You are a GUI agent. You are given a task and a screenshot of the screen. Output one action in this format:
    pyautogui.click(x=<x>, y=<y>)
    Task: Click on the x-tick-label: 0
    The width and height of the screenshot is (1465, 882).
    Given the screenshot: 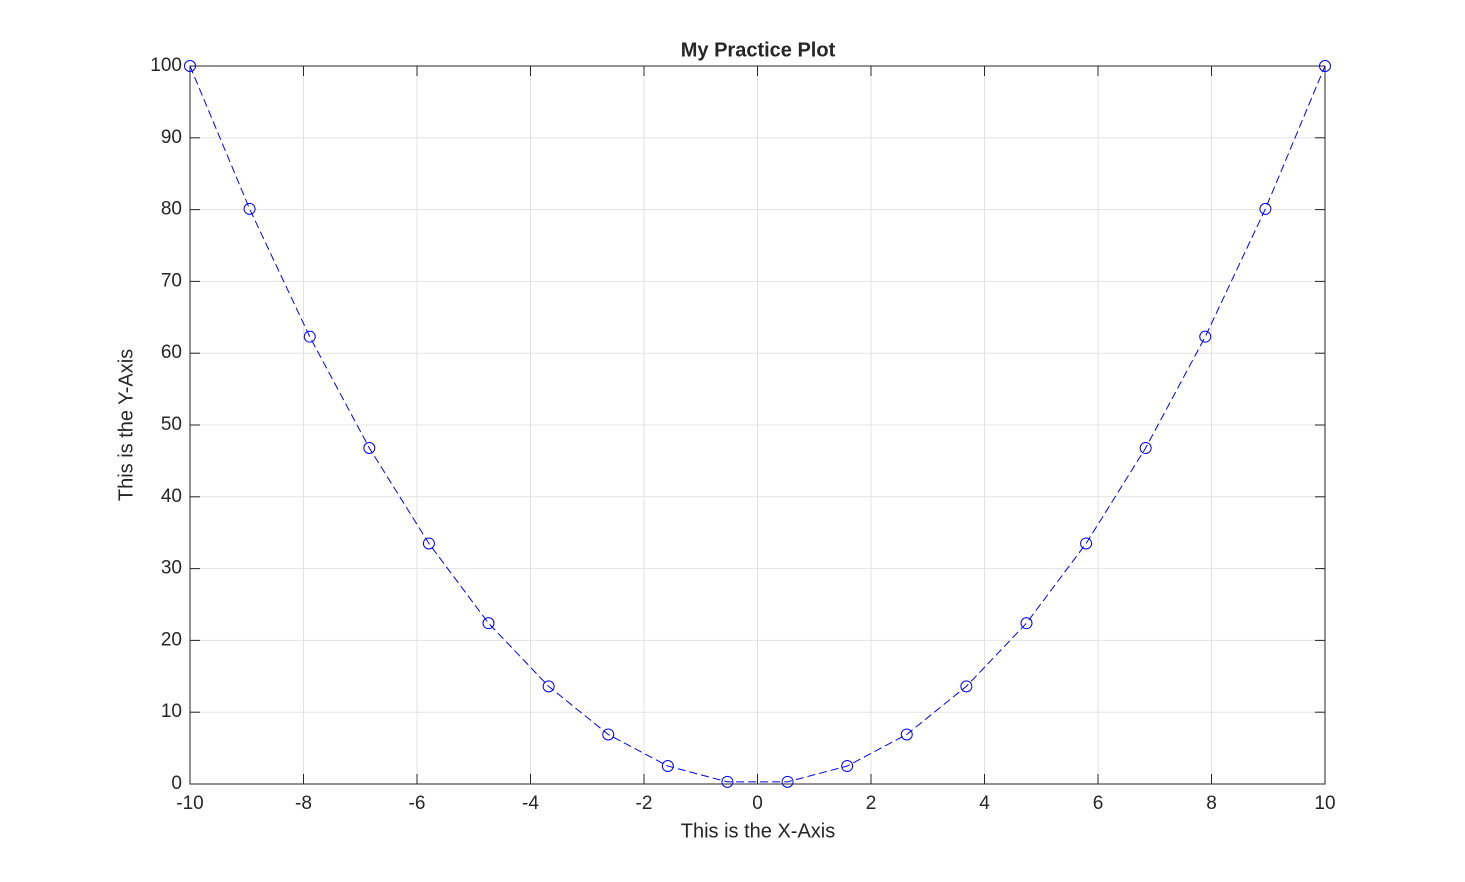 What is the action you would take?
    pyautogui.click(x=757, y=803)
    